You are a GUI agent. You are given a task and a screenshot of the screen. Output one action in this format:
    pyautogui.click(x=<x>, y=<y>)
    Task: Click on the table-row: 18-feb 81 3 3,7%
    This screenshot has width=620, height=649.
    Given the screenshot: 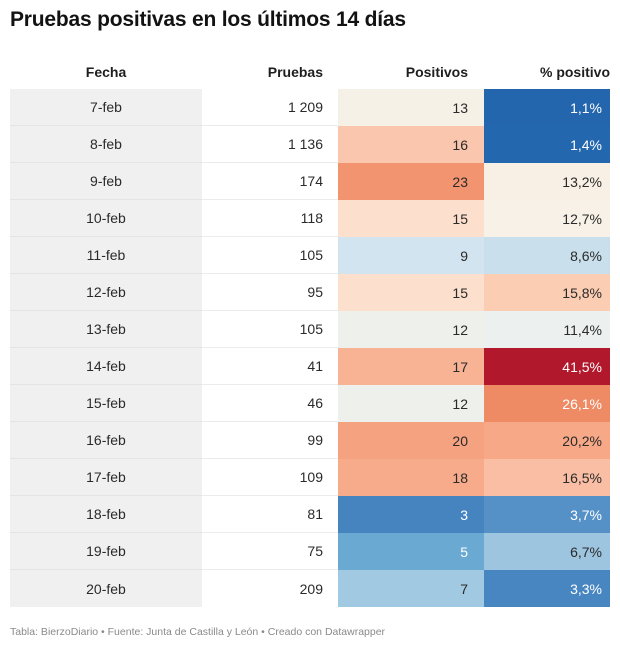 What is the action you would take?
    pyautogui.click(x=310, y=514)
    